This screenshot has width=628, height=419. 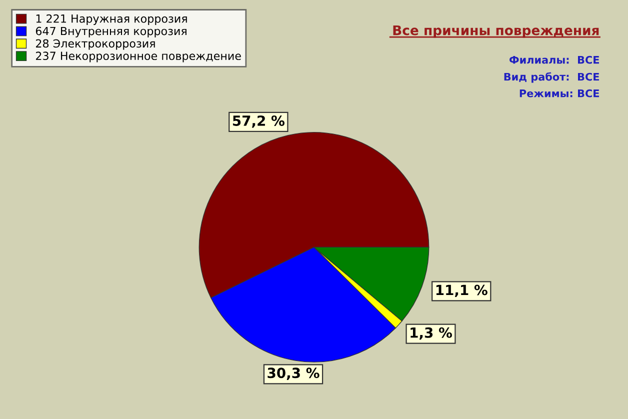 I want to click on data-label: 1,3 %, so click(x=431, y=333).